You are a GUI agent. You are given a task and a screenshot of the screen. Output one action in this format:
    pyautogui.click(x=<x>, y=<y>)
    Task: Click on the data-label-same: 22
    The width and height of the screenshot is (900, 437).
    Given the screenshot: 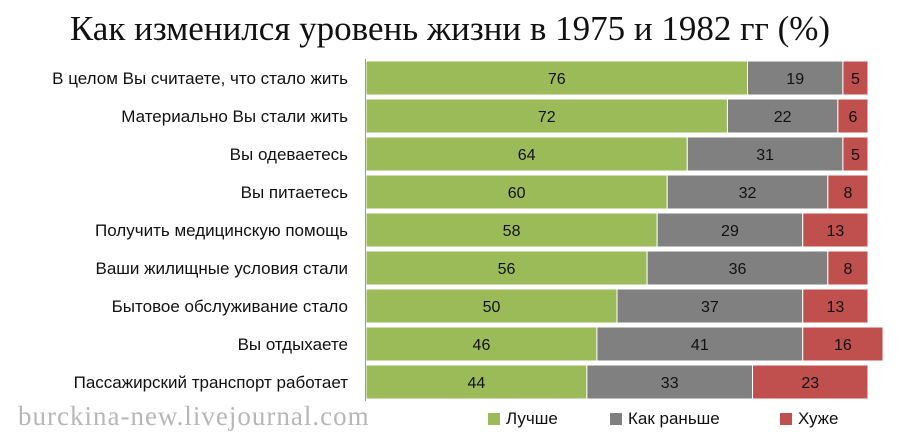 What is the action you would take?
    pyautogui.click(x=783, y=117)
    